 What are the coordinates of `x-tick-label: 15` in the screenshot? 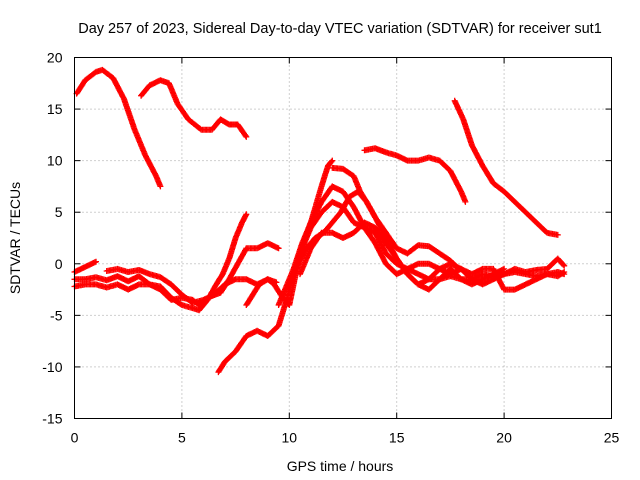 It's located at (397, 438).